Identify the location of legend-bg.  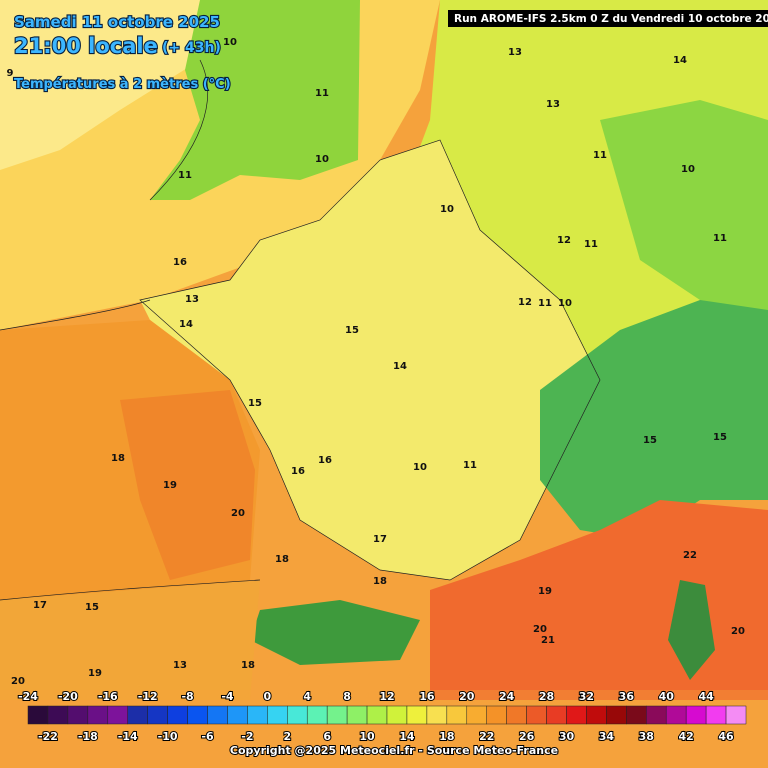
(384, 729).